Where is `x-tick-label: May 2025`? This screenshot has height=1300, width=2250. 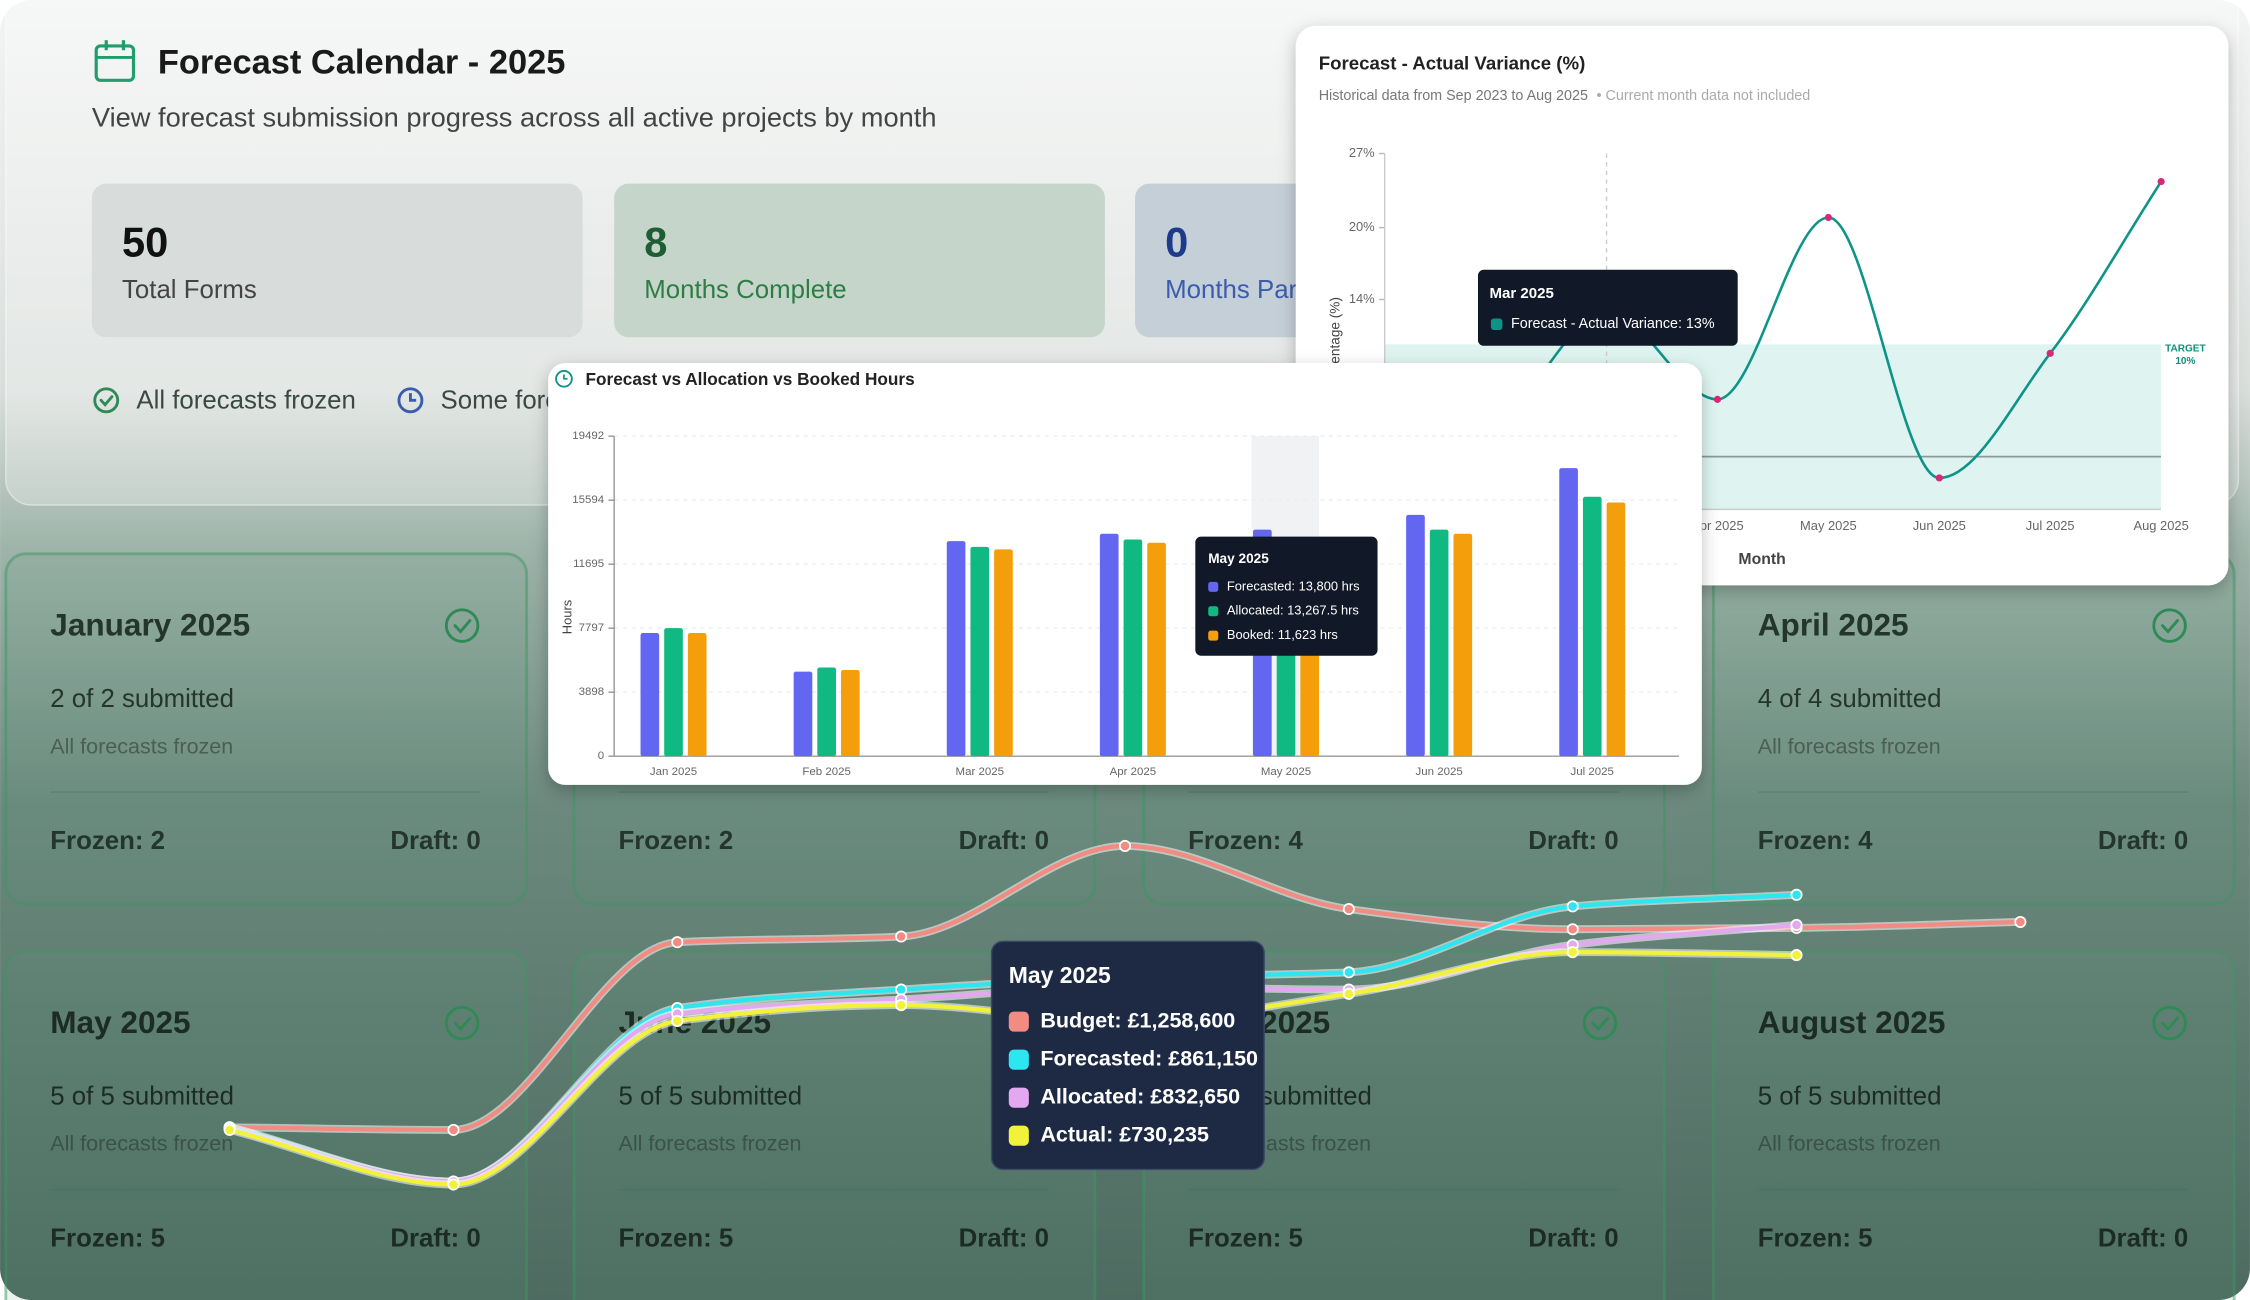 x-tick-label: May 2025 is located at coordinates (1828, 525).